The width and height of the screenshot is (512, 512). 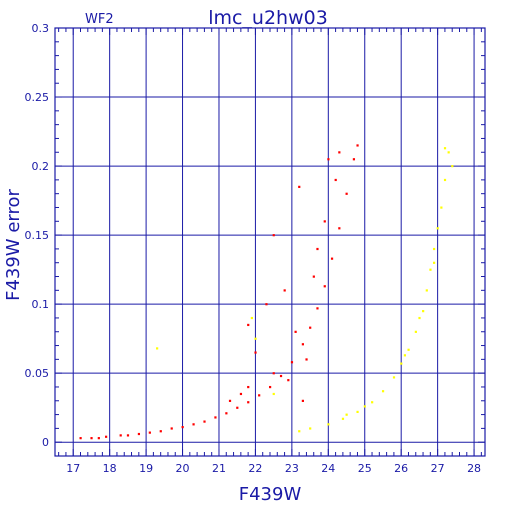 What do you see at coordinates (41, 304) in the screenshot?
I see `y-tick-label: 0.1` at bounding box center [41, 304].